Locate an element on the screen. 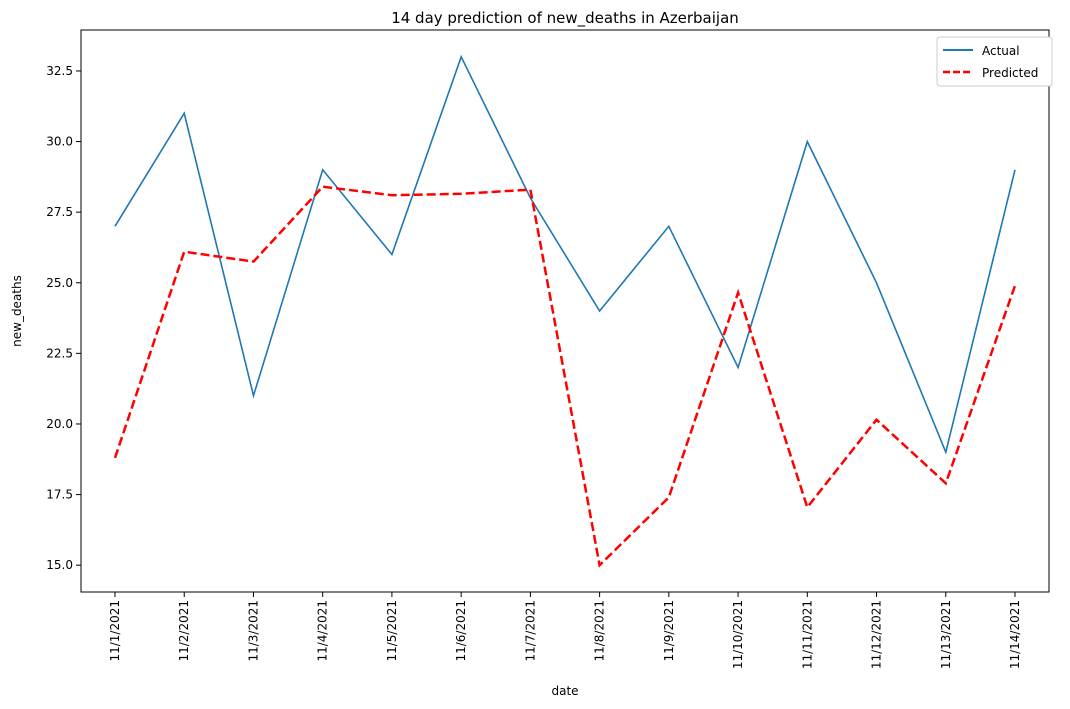 This screenshot has width=1070, height=709. y-axis-label: new_deaths is located at coordinates (17, 311).